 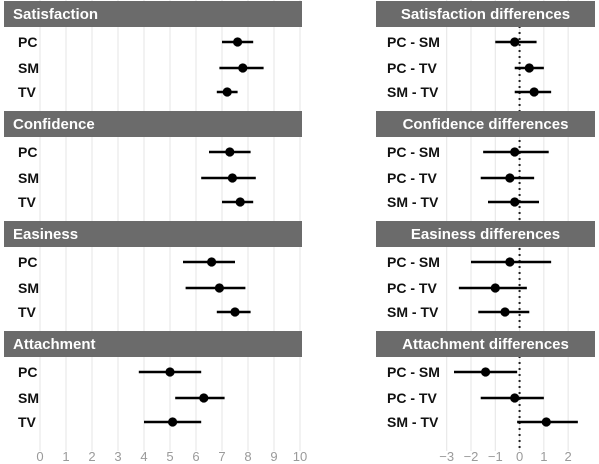 What do you see at coordinates (221, 456) in the screenshot?
I see `tick-label: 7` at bounding box center [221, 456].